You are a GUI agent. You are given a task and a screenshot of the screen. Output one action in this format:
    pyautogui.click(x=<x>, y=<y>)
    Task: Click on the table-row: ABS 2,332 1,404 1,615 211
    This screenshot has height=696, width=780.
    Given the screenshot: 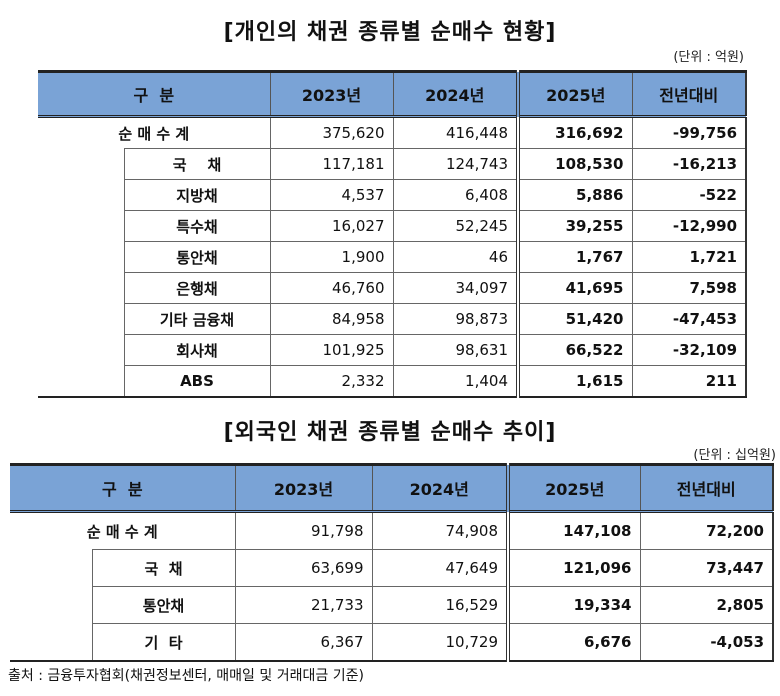 What is the action you would take?
    pyautogui.click(x=392, y=381)
    